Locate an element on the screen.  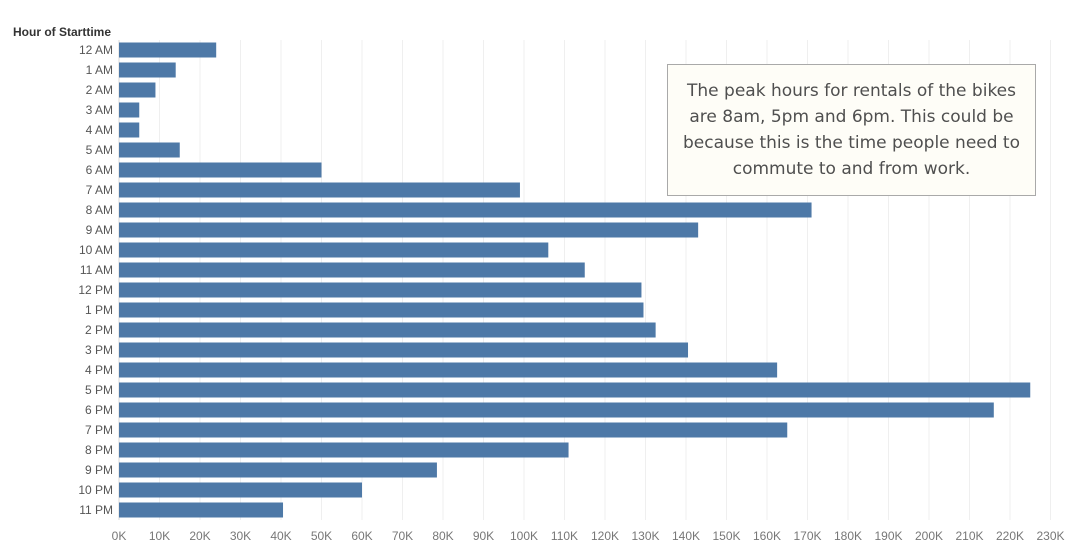
row-label: 10 PM is located at coordinates (95, 490).